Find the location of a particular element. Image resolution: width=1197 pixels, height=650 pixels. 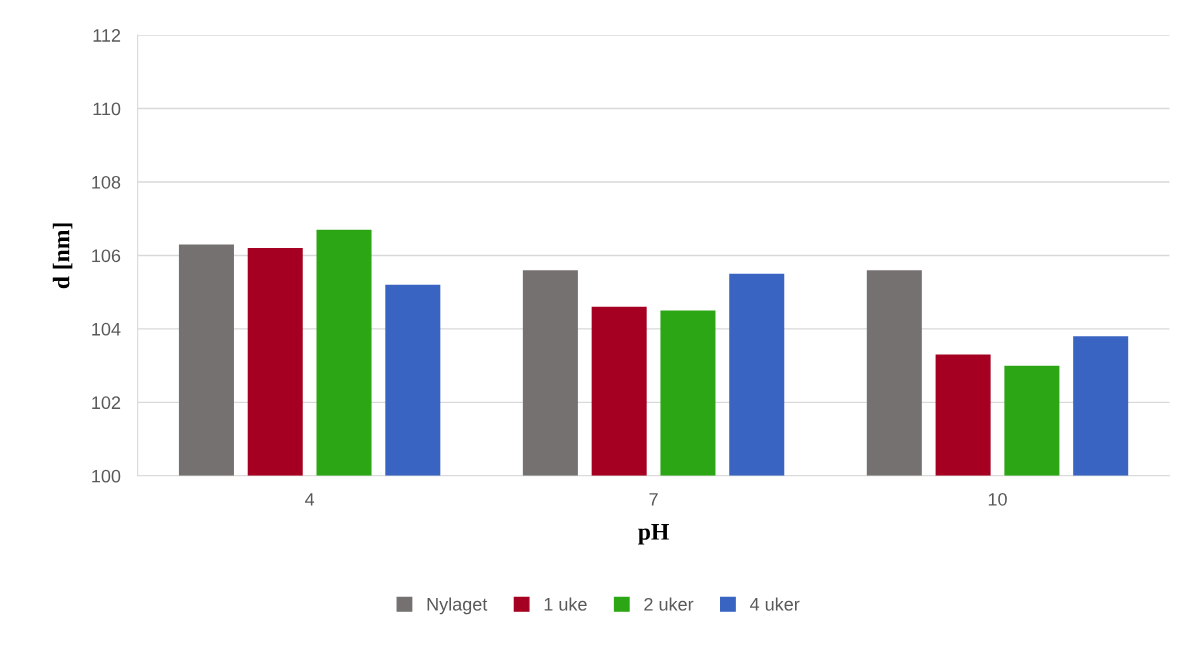

x-axis-title: pH is located at coordinates (653, 534).